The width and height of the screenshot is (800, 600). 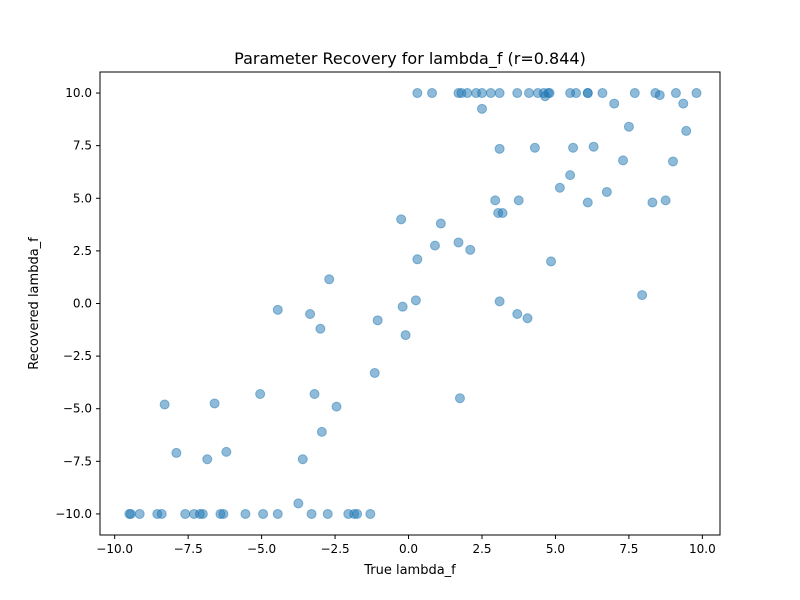 What do you see at coordinates (409, 570) in the screenshot?
I see `x-axis-label: True lambda_f` at bounding box center [409, 570].